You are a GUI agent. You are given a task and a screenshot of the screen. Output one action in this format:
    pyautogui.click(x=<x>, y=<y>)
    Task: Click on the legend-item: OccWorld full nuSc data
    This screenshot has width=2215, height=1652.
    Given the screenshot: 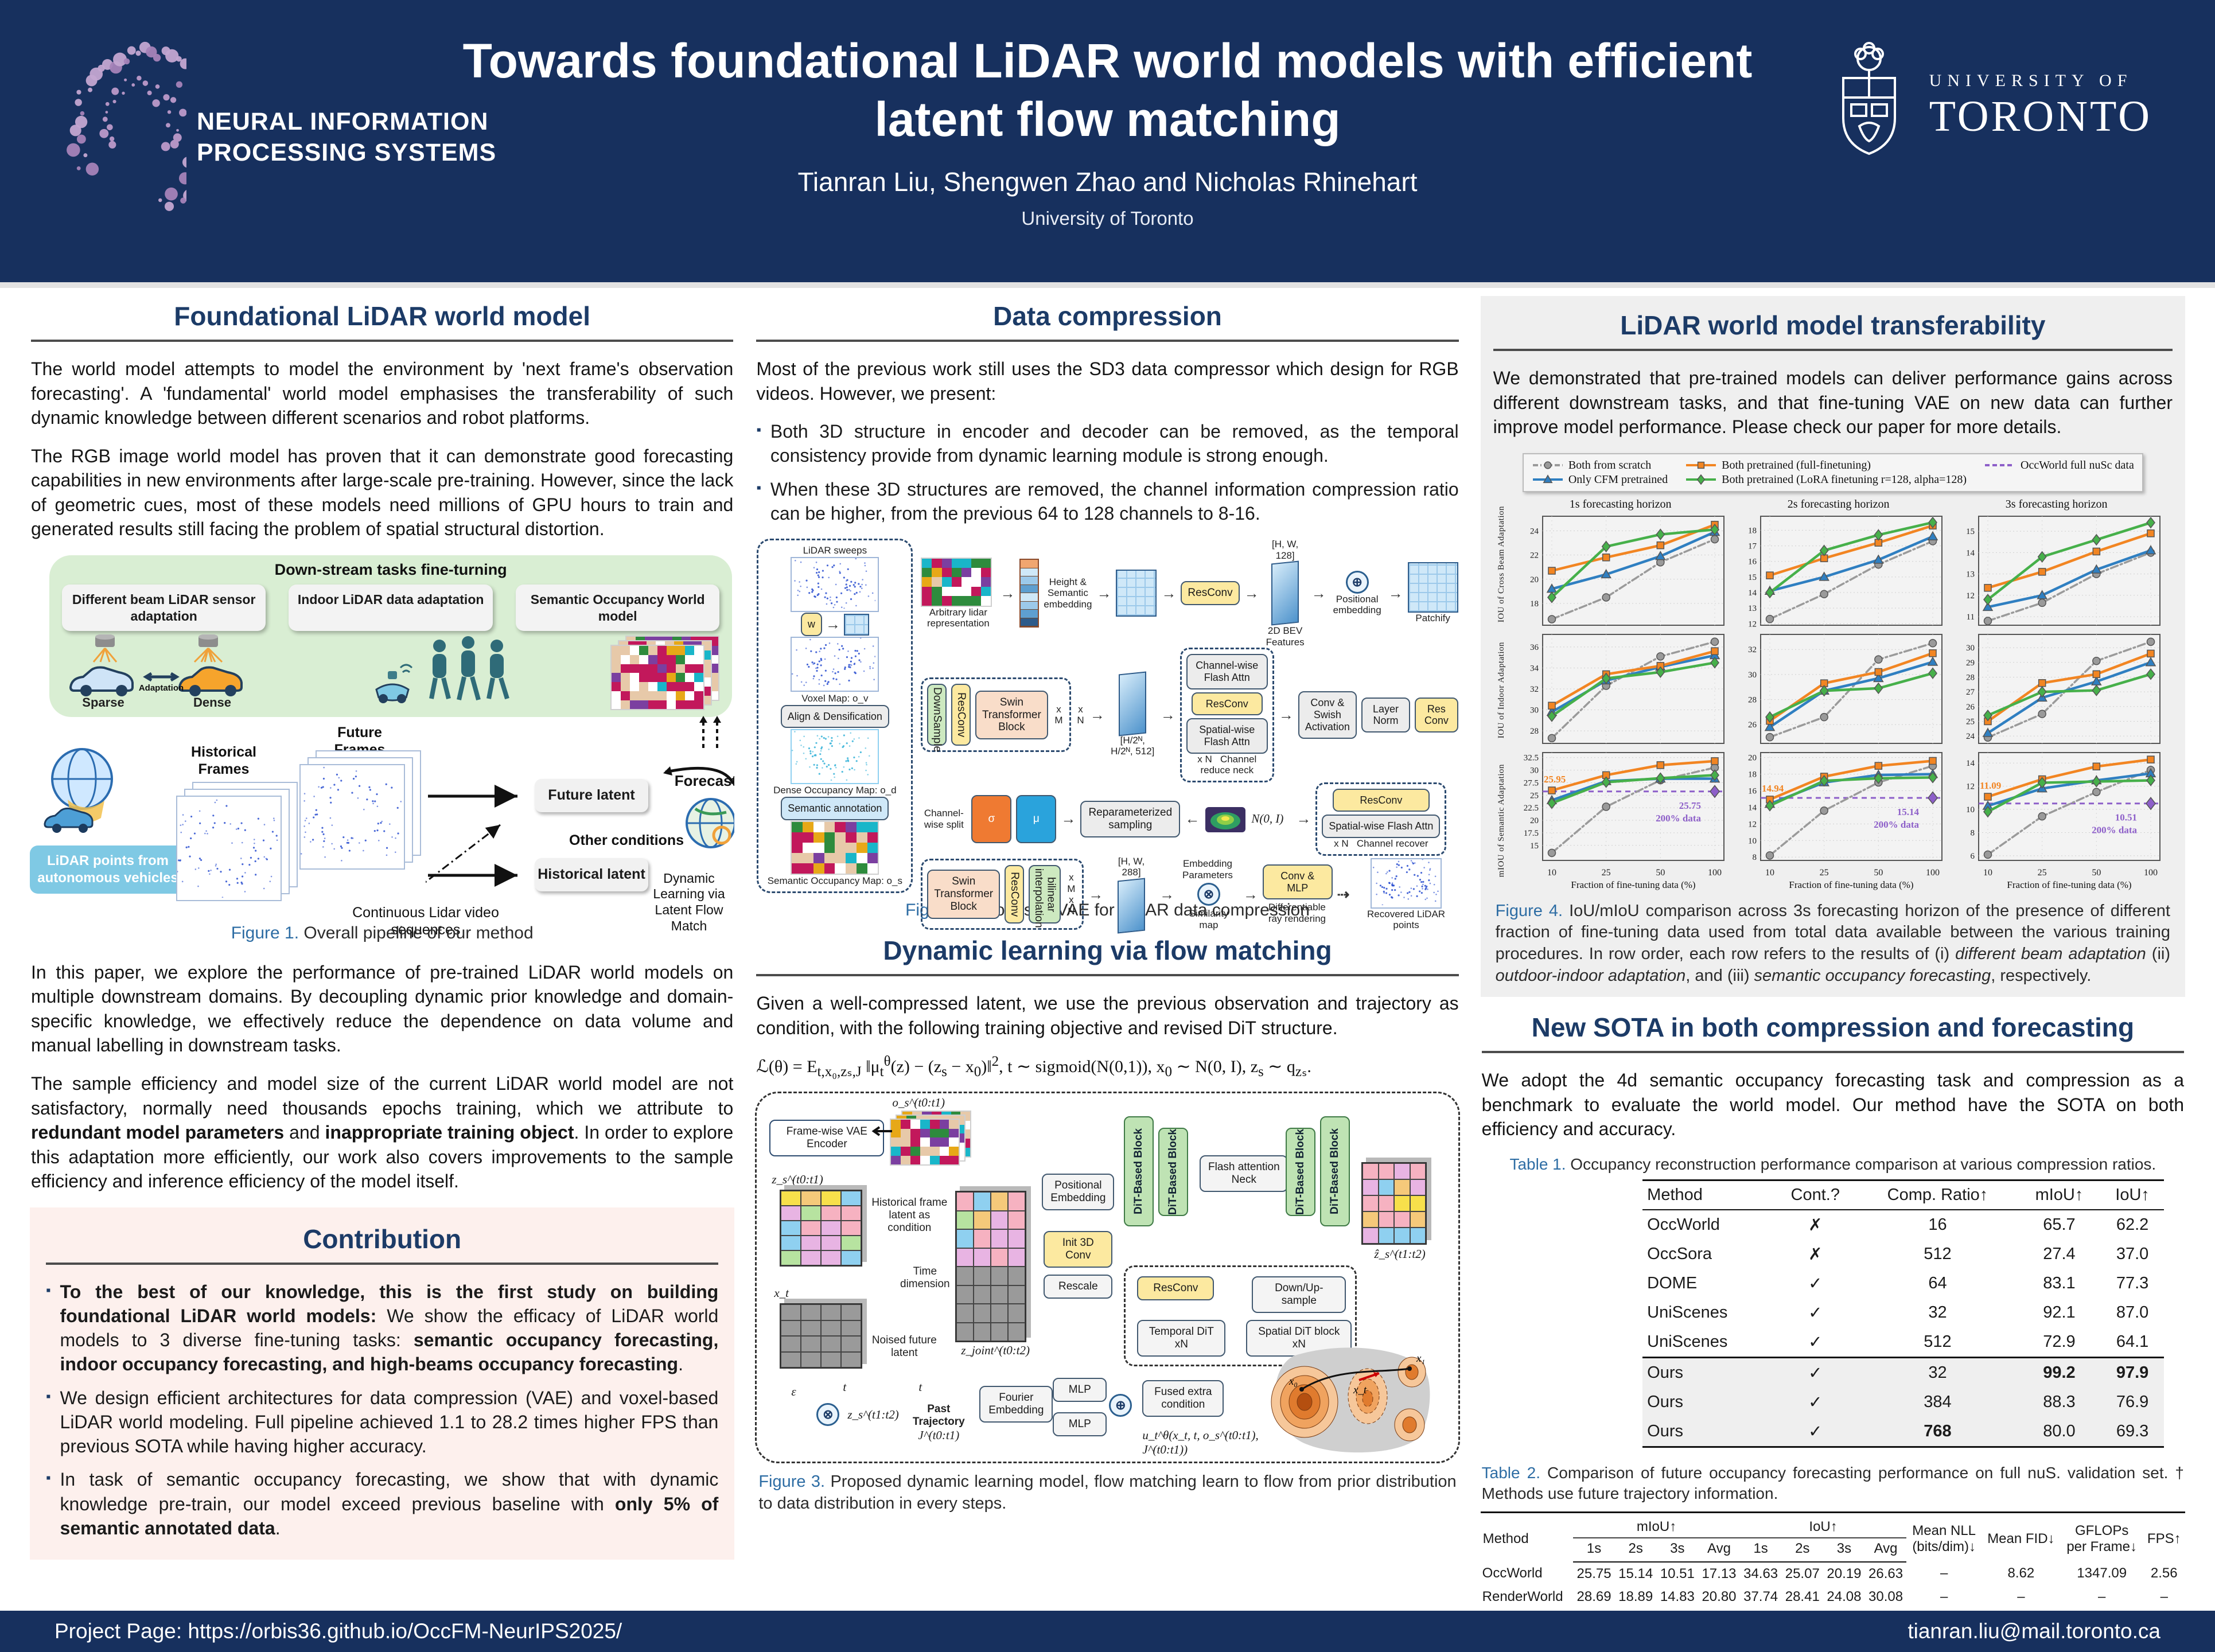 What is the action you would take?
    pyautogui.click(x=2059, y=465)
    